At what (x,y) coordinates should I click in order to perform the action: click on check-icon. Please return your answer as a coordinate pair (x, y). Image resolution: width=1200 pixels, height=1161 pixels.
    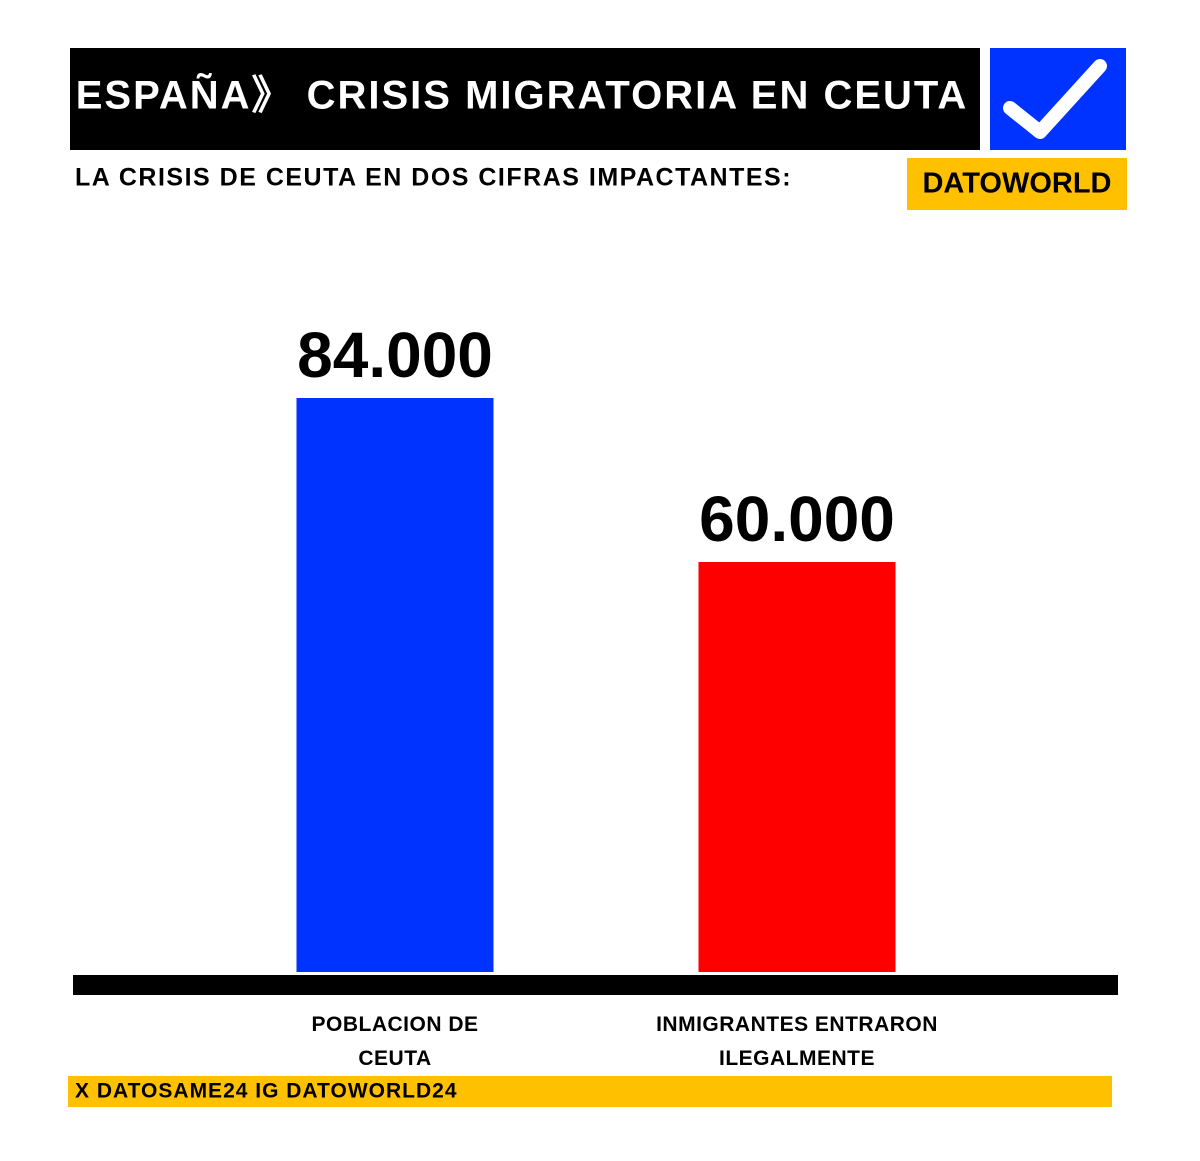
    Looking at the image, I should click on (1055, 99).